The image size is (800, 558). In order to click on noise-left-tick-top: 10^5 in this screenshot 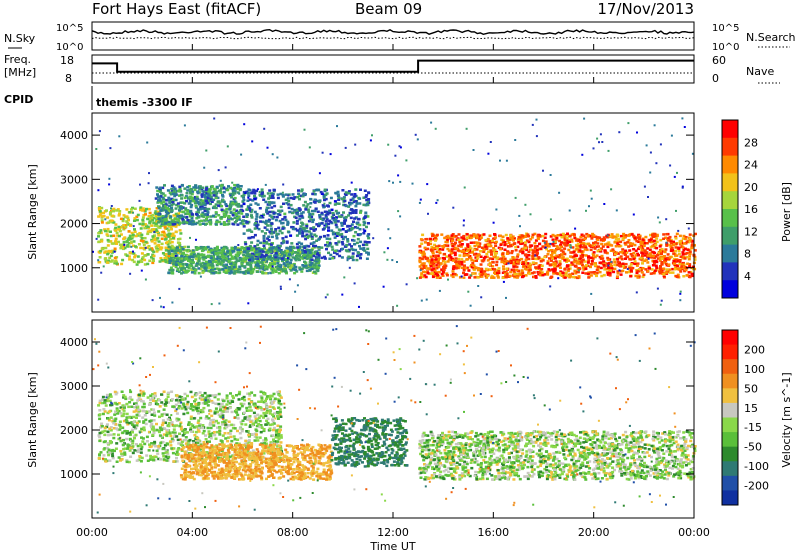, I will do `click(69, 28)`.